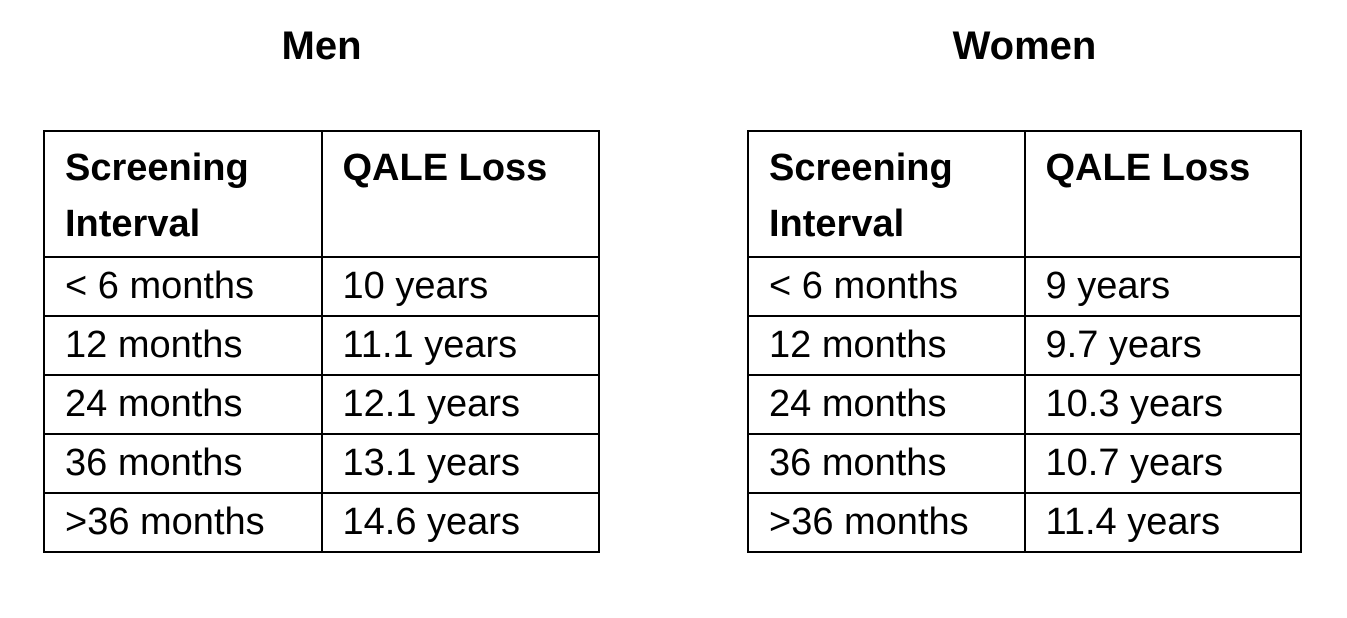 This screenshot has height=618, width=1347. I want to click on qale-loss-cell: 12.1 years, so click(460, 404).